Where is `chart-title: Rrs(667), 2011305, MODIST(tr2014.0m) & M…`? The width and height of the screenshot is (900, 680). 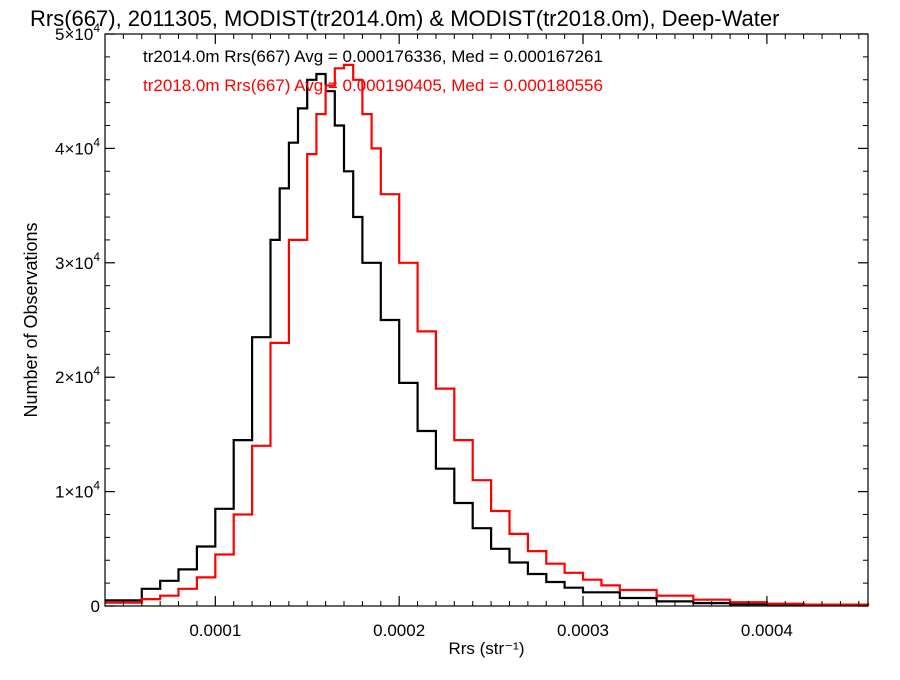 chart-title: Rrs(667), 2011305, MODIST(tr2014.0m) & M… is located at coordinates (404, 18).